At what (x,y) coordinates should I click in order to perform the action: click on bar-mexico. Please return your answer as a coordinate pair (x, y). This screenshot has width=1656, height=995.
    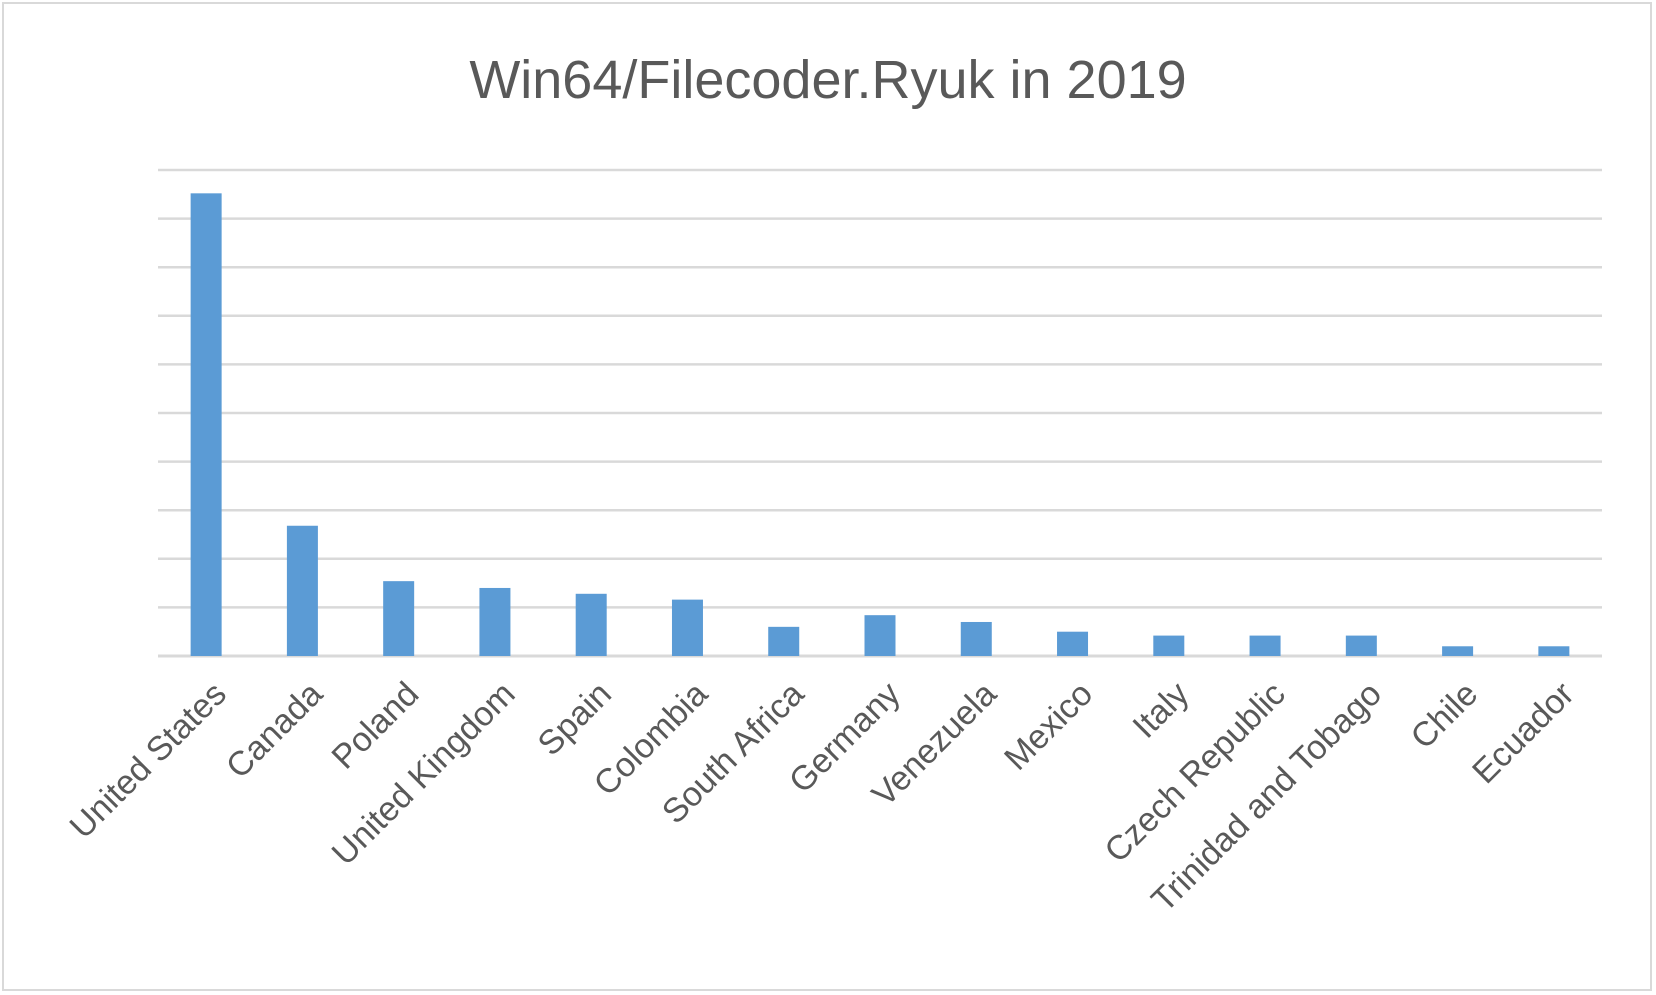
    Looking at the image, I should click on (1073, 643).